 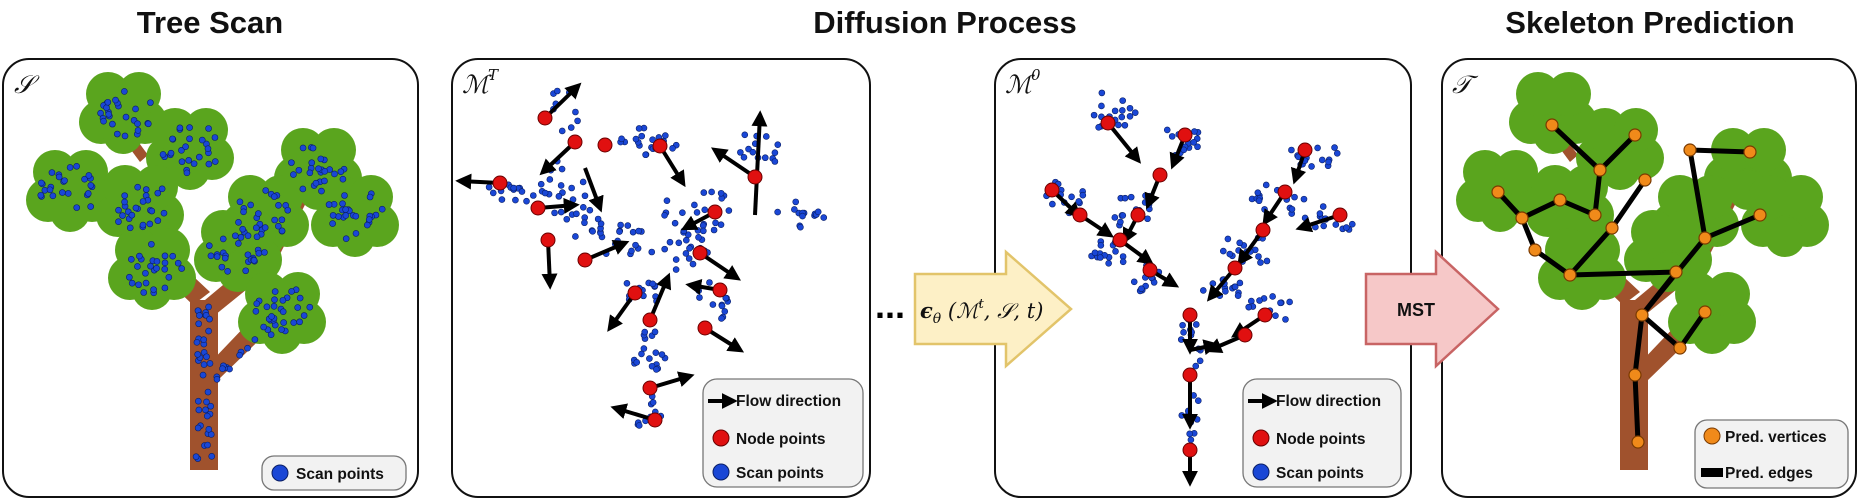 What do you see at coordinates (1712, 472) in the screenshot?
I see `legend-edge-marker` at bounding box center [1712, 472].